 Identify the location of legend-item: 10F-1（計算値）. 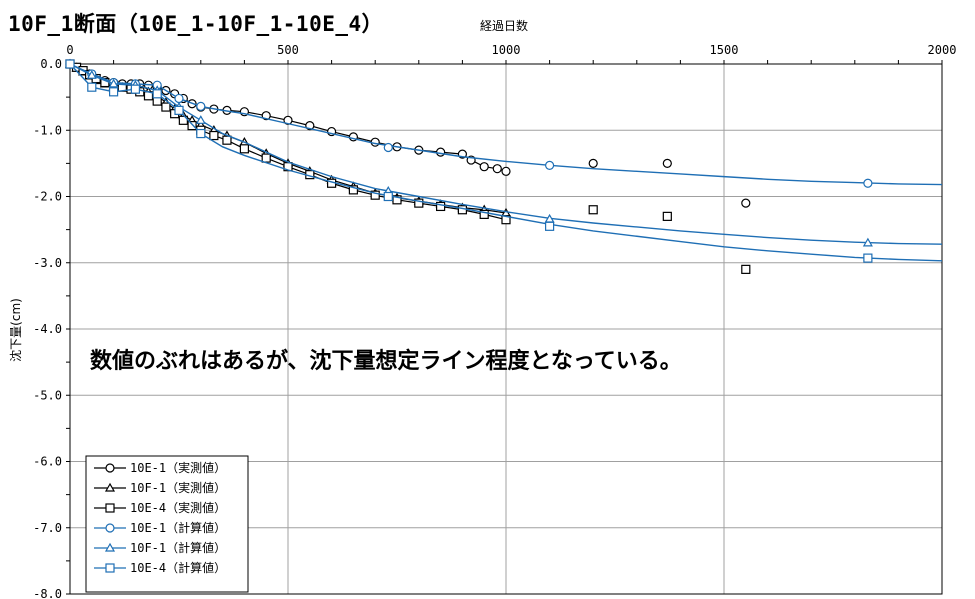
(160, 547).